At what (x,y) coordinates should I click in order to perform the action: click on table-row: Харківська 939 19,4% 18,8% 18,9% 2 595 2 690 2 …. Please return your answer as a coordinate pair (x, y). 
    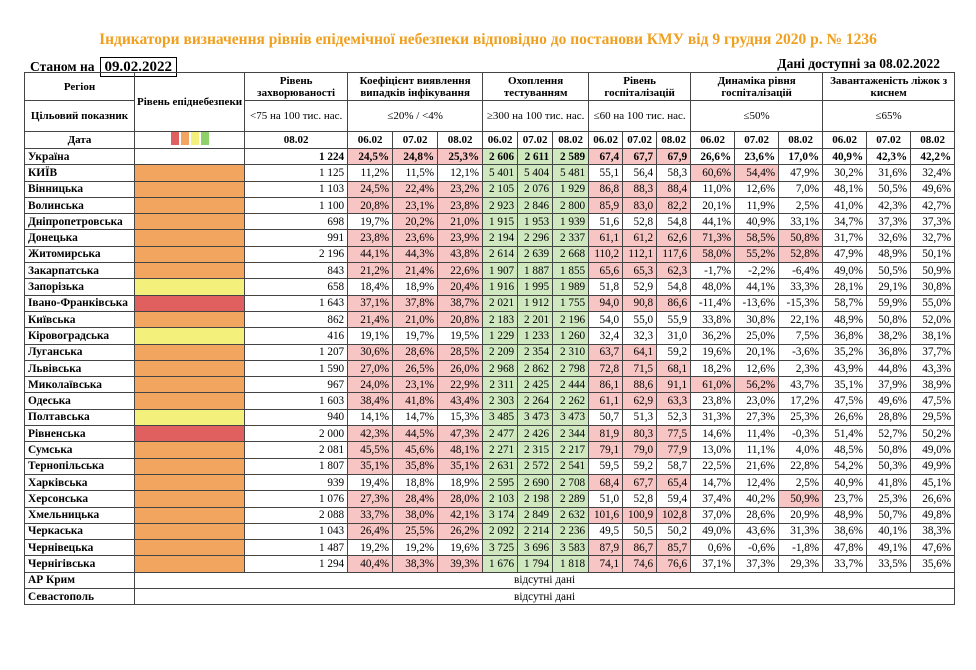
    Looking at the image, I should click on (490, 482).